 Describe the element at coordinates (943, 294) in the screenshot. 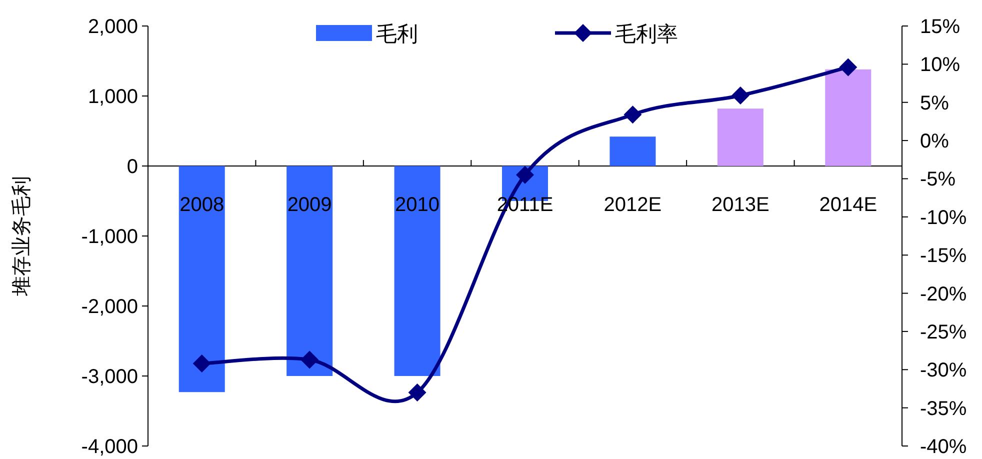

I see `y2-tick-label: -20%` at that location.